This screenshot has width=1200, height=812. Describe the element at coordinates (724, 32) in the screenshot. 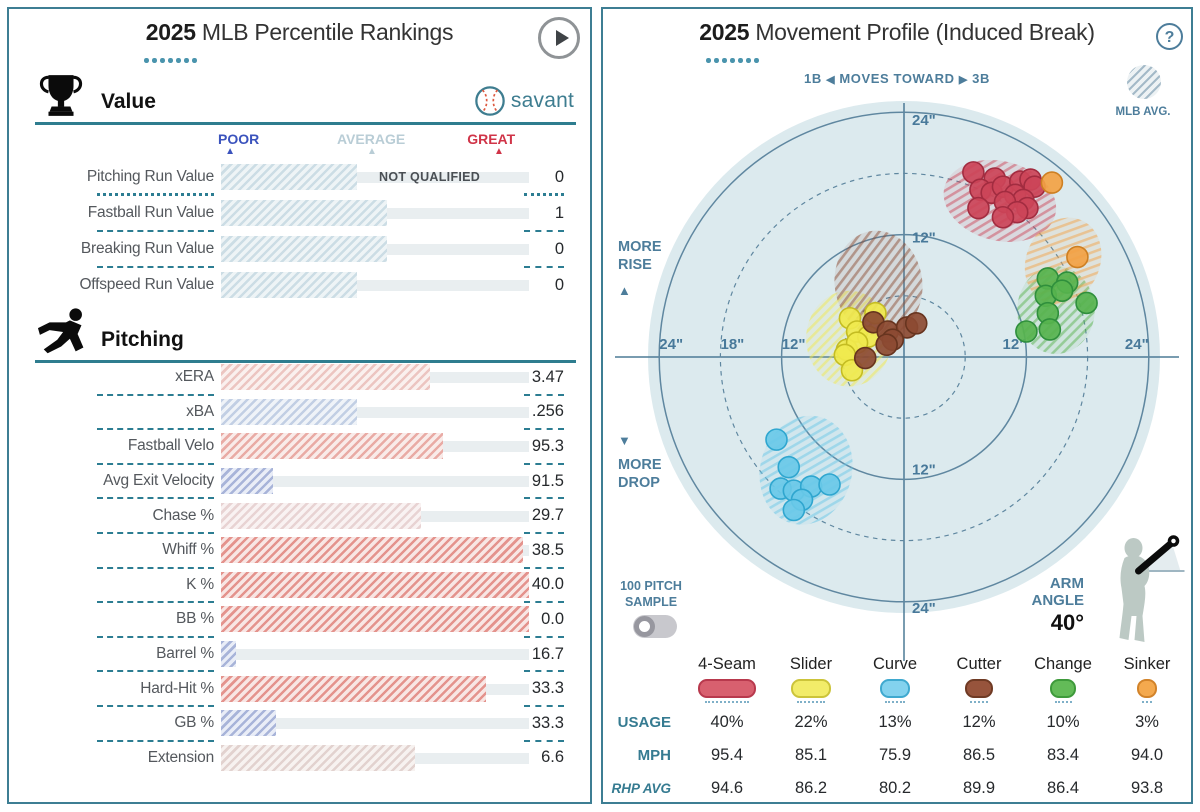

I see `title-year: 2025` at that location.